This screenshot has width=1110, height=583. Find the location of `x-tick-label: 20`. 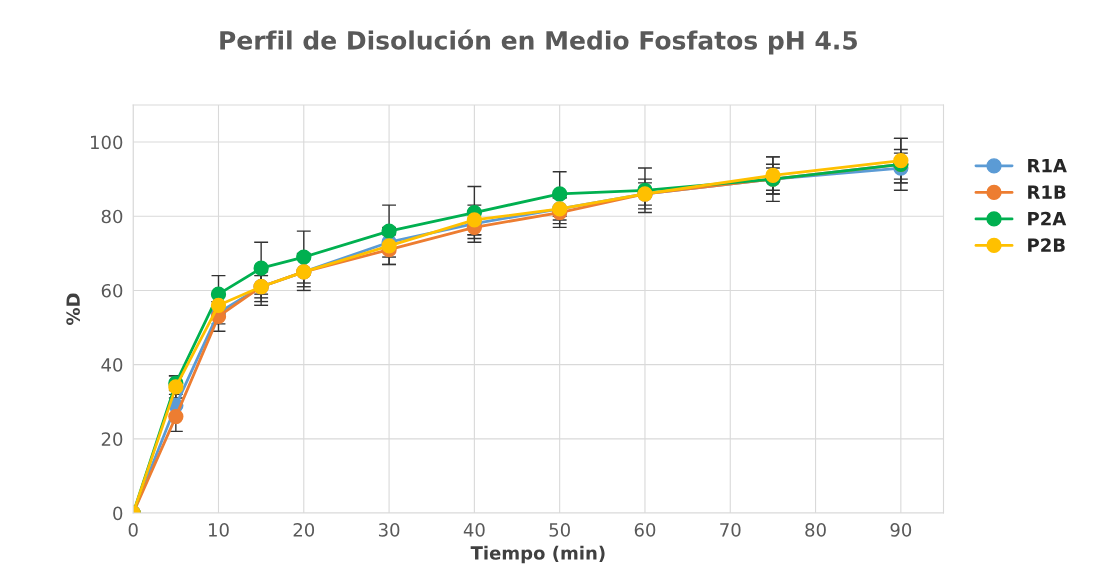

x-tick-label: 20 is located at coordinates (304, 530).